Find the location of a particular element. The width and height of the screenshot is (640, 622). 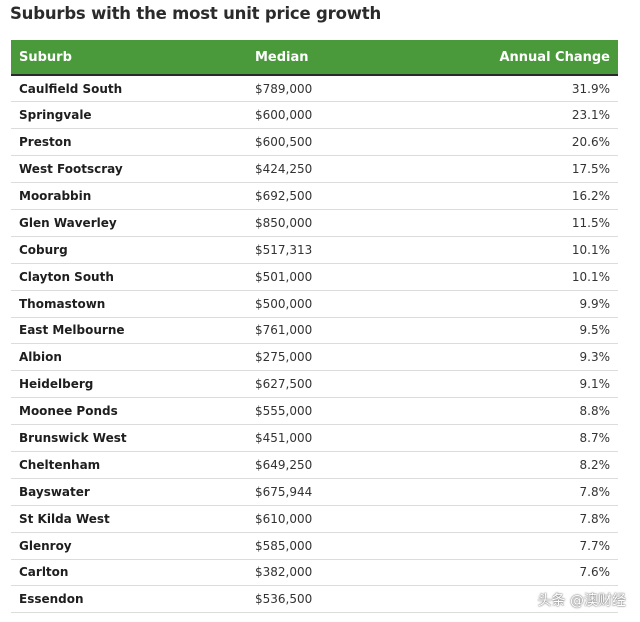

table-header: Suburb Median Annual Change is located at coordinates (314, 58).